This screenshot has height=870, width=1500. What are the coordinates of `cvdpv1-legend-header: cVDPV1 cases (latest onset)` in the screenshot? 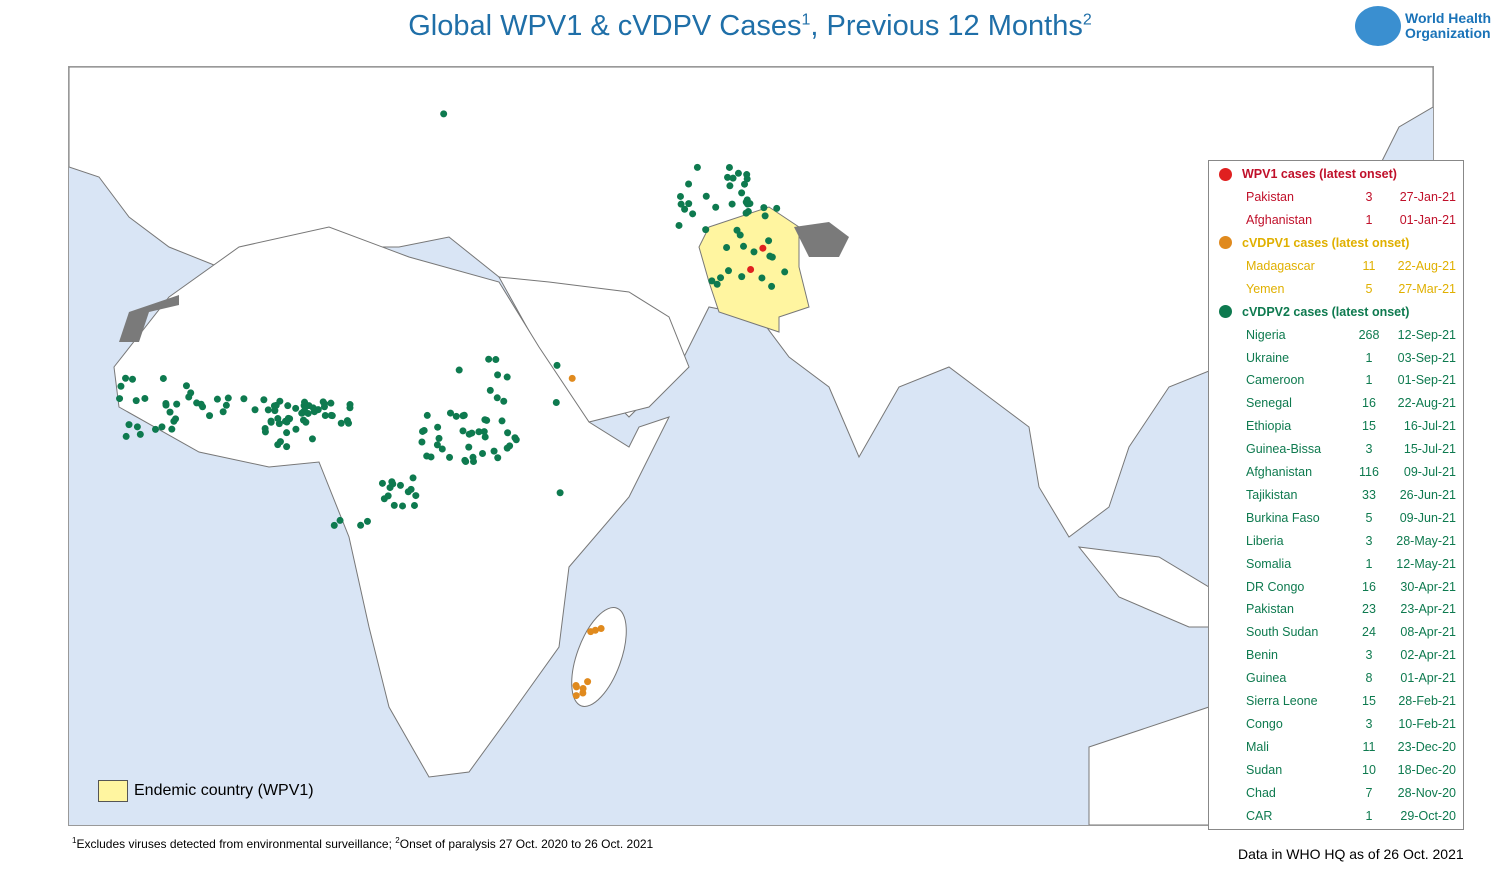 It's located at (1314, 243).